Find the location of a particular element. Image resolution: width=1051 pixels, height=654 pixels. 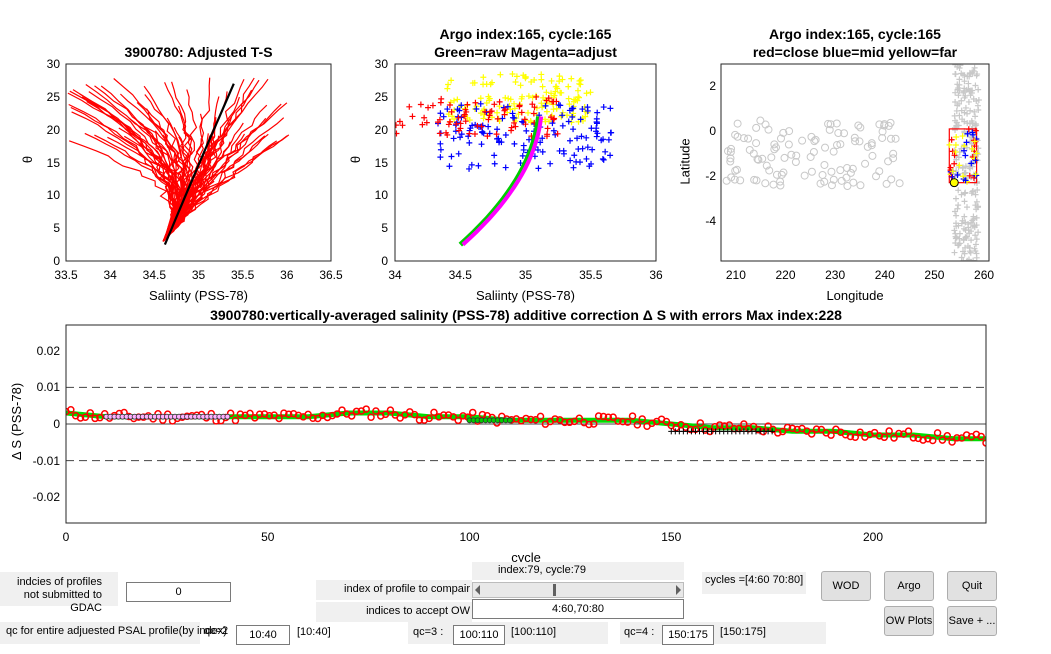

correction-xtick: 150 is located at coordinates (671, 537).